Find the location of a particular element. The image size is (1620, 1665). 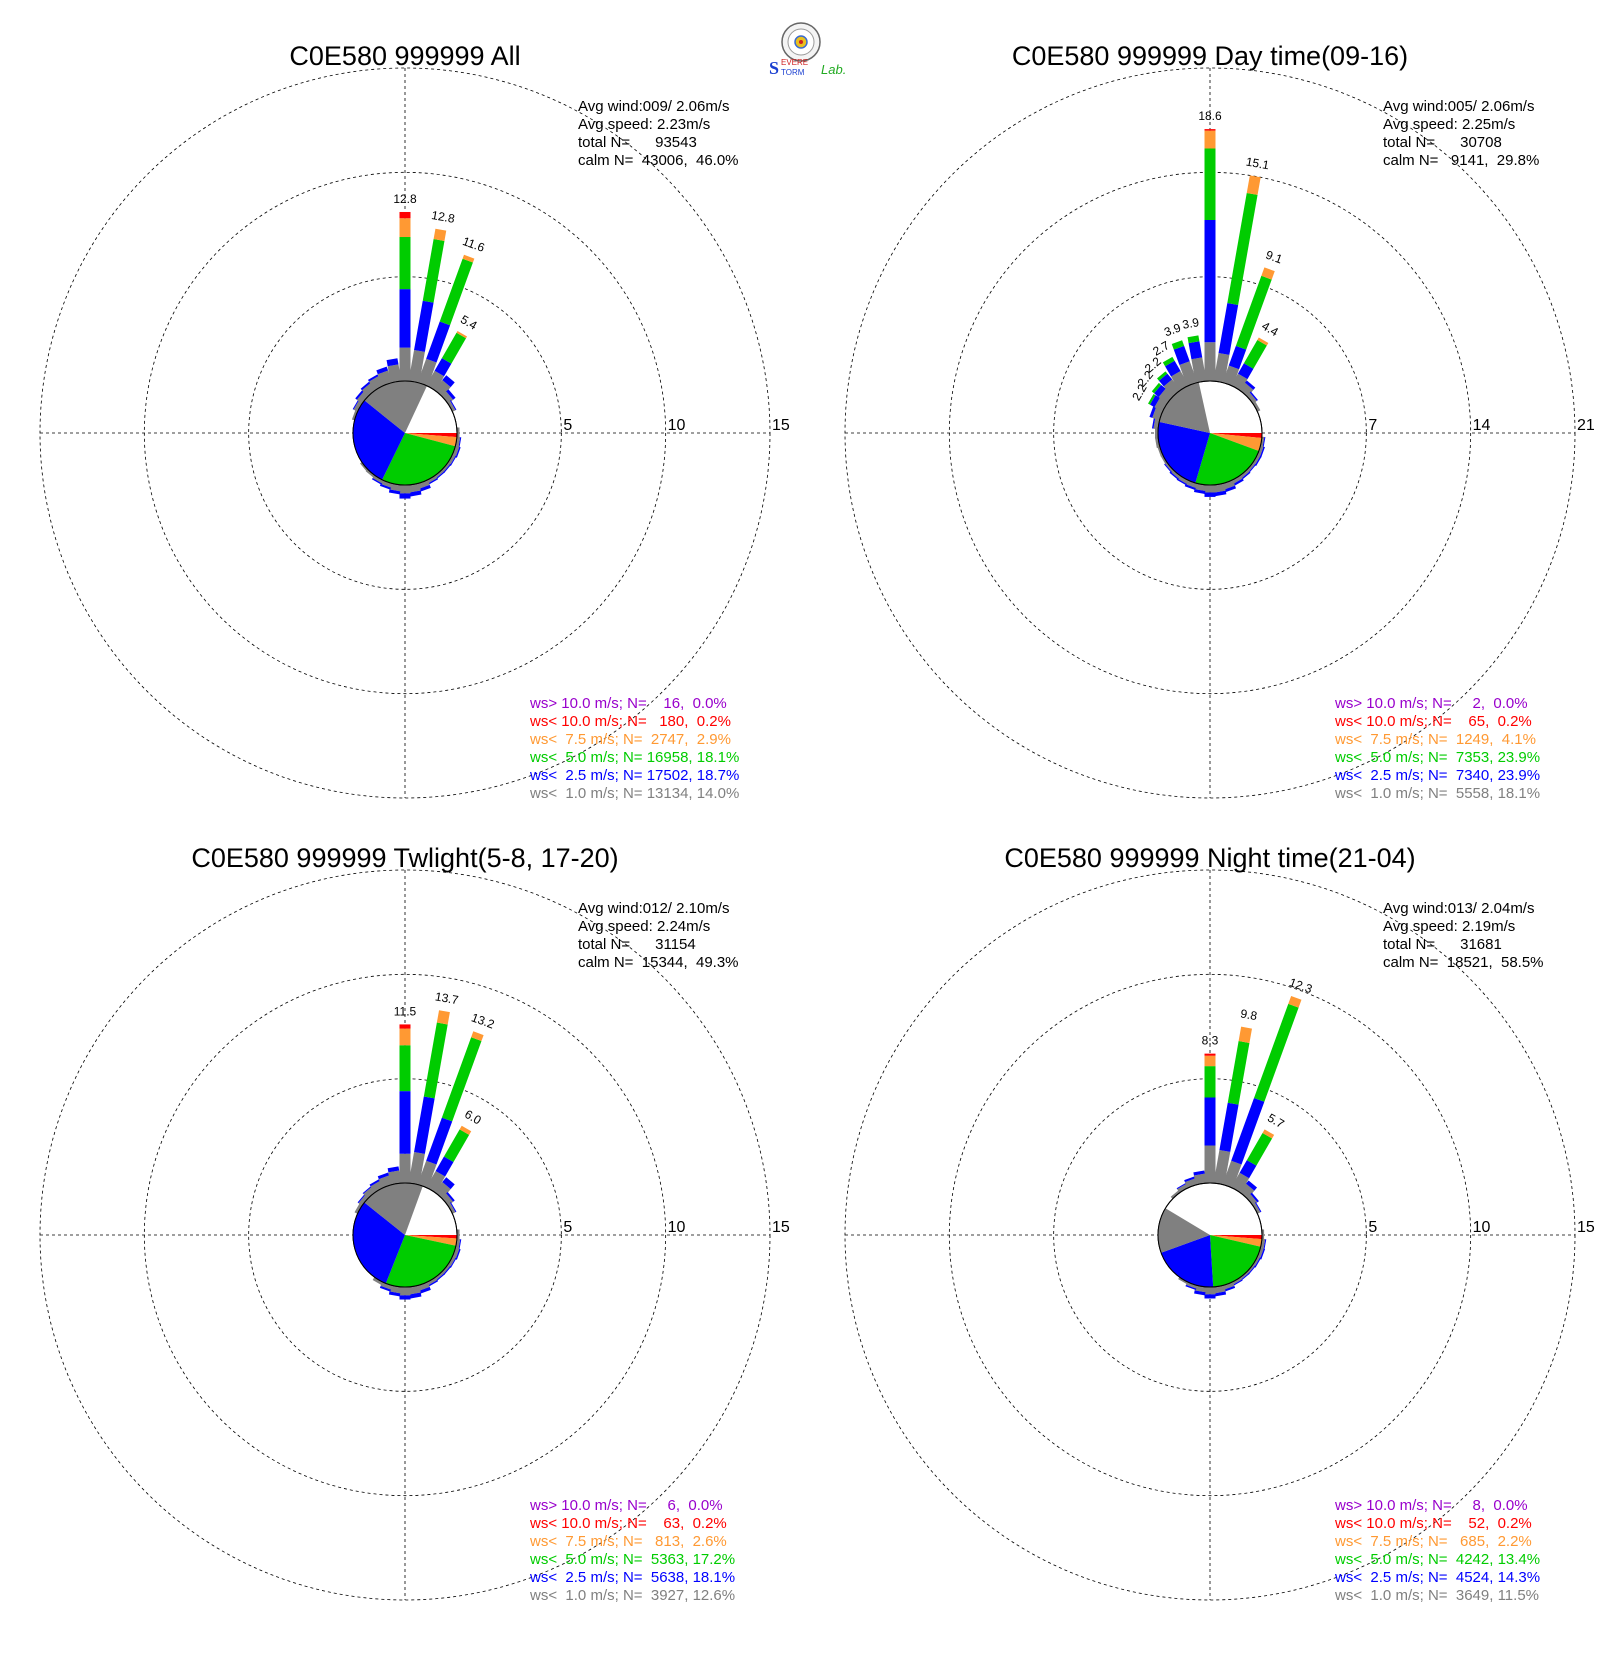

ring-label: 5 is located at coordinates (1372, 1227).